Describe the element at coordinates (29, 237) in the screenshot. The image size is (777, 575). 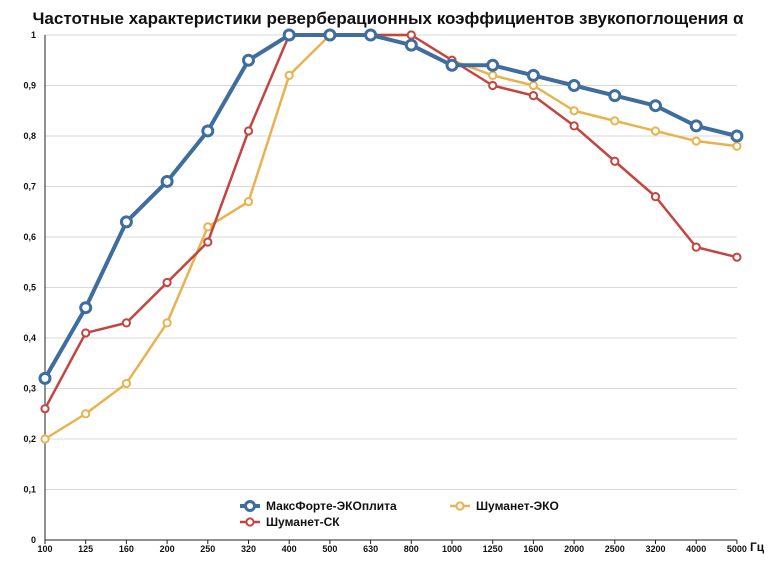
I see `y-tick-label: 0,6` at that location.